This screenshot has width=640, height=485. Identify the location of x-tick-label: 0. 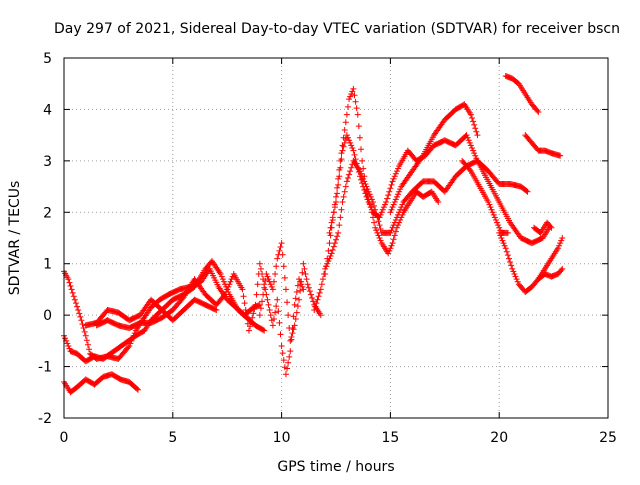
(64, 438).